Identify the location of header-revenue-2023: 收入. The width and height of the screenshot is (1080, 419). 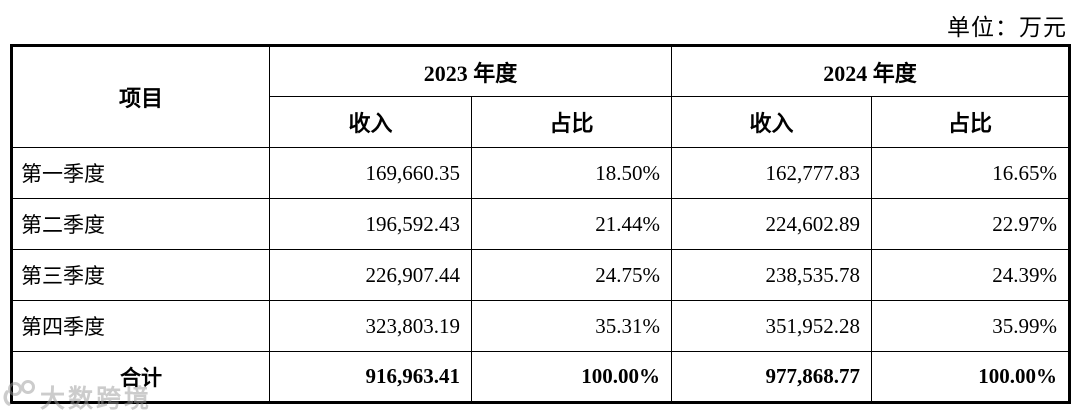
(370, 122).